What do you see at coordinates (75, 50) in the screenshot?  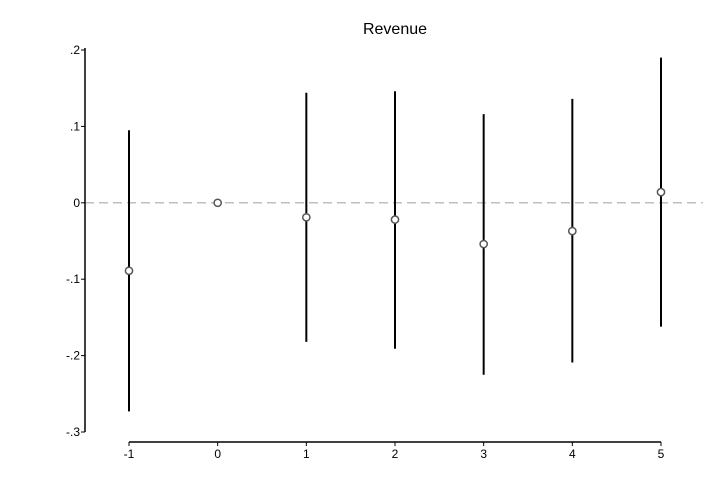 I see `y-tick-label: .2` at bounding box center [75, 50].